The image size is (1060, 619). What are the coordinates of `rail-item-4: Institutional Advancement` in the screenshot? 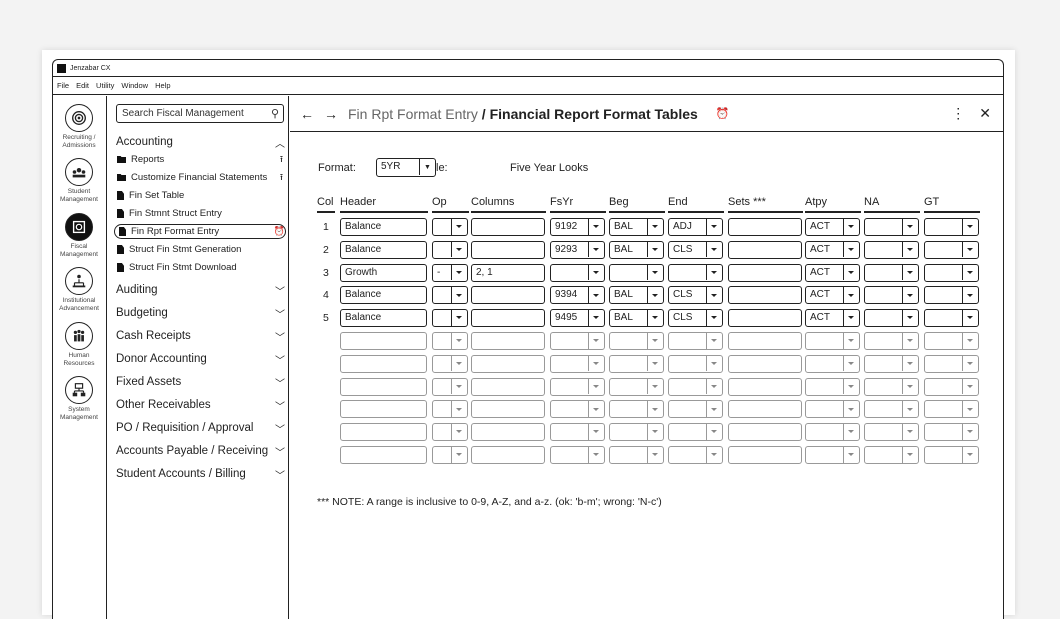 It's located at (79, 290).